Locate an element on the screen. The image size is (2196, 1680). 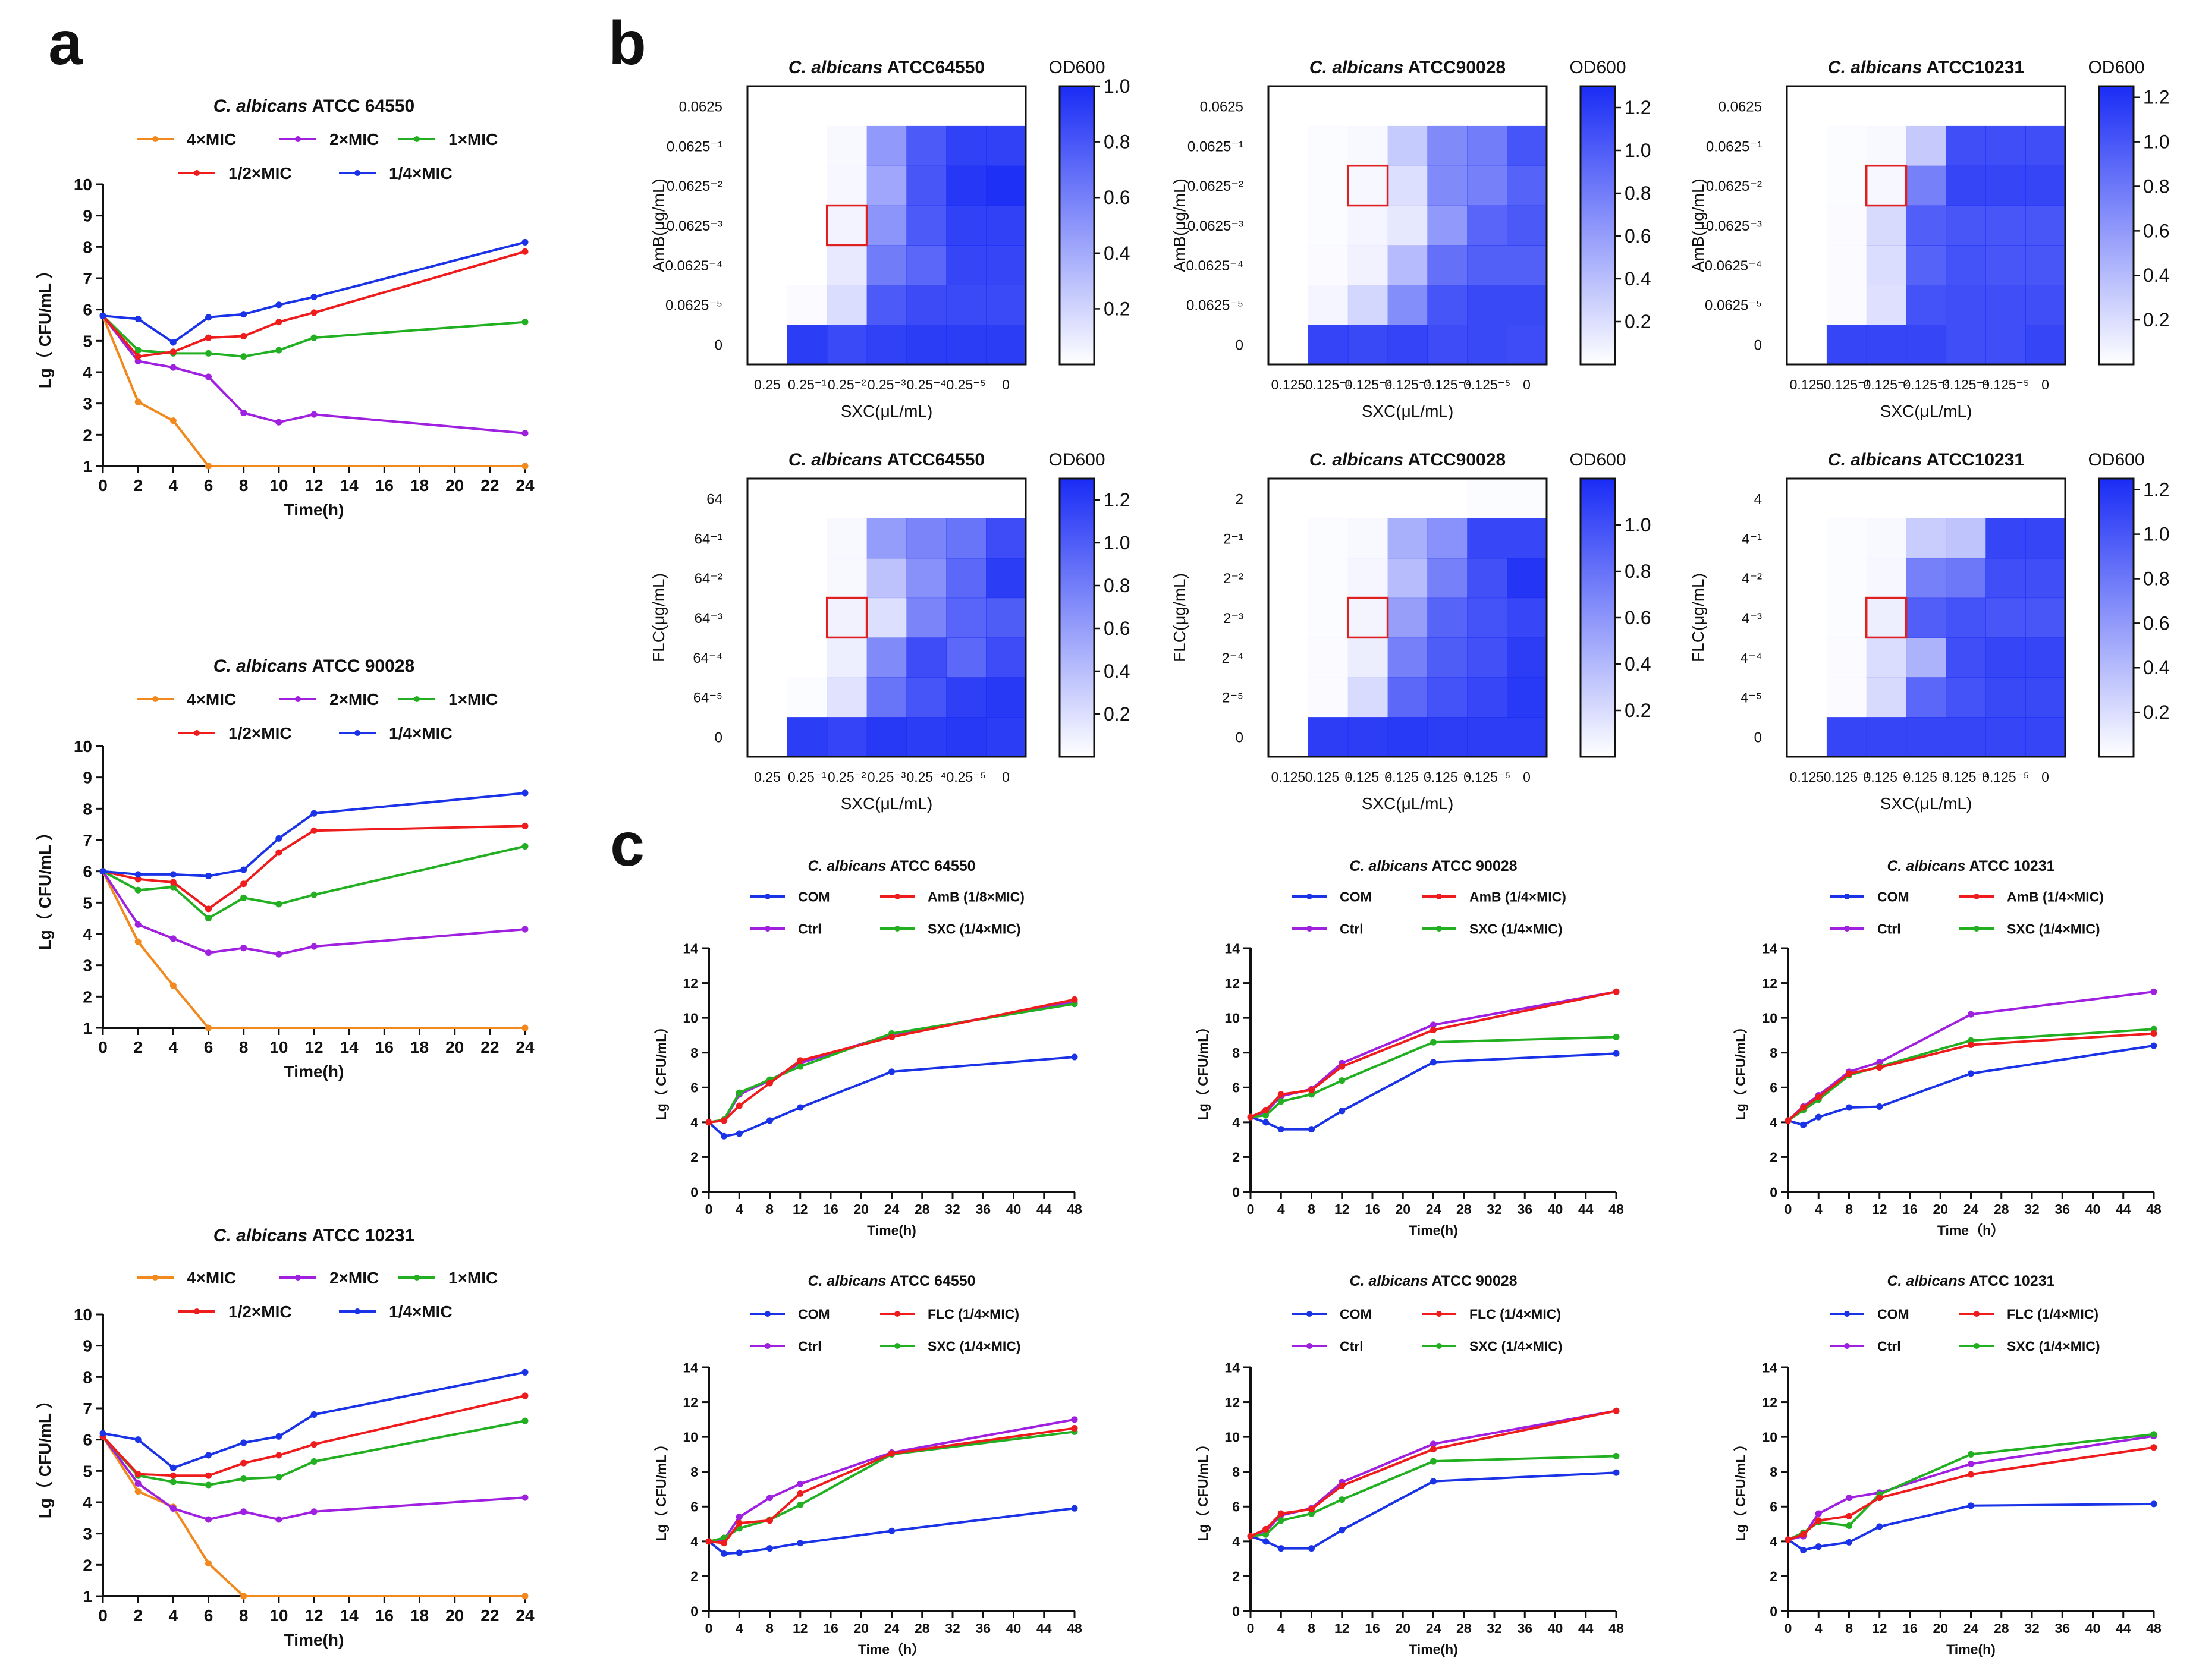
y-tick-label: 0 is located at coordinates (1773, 1192).